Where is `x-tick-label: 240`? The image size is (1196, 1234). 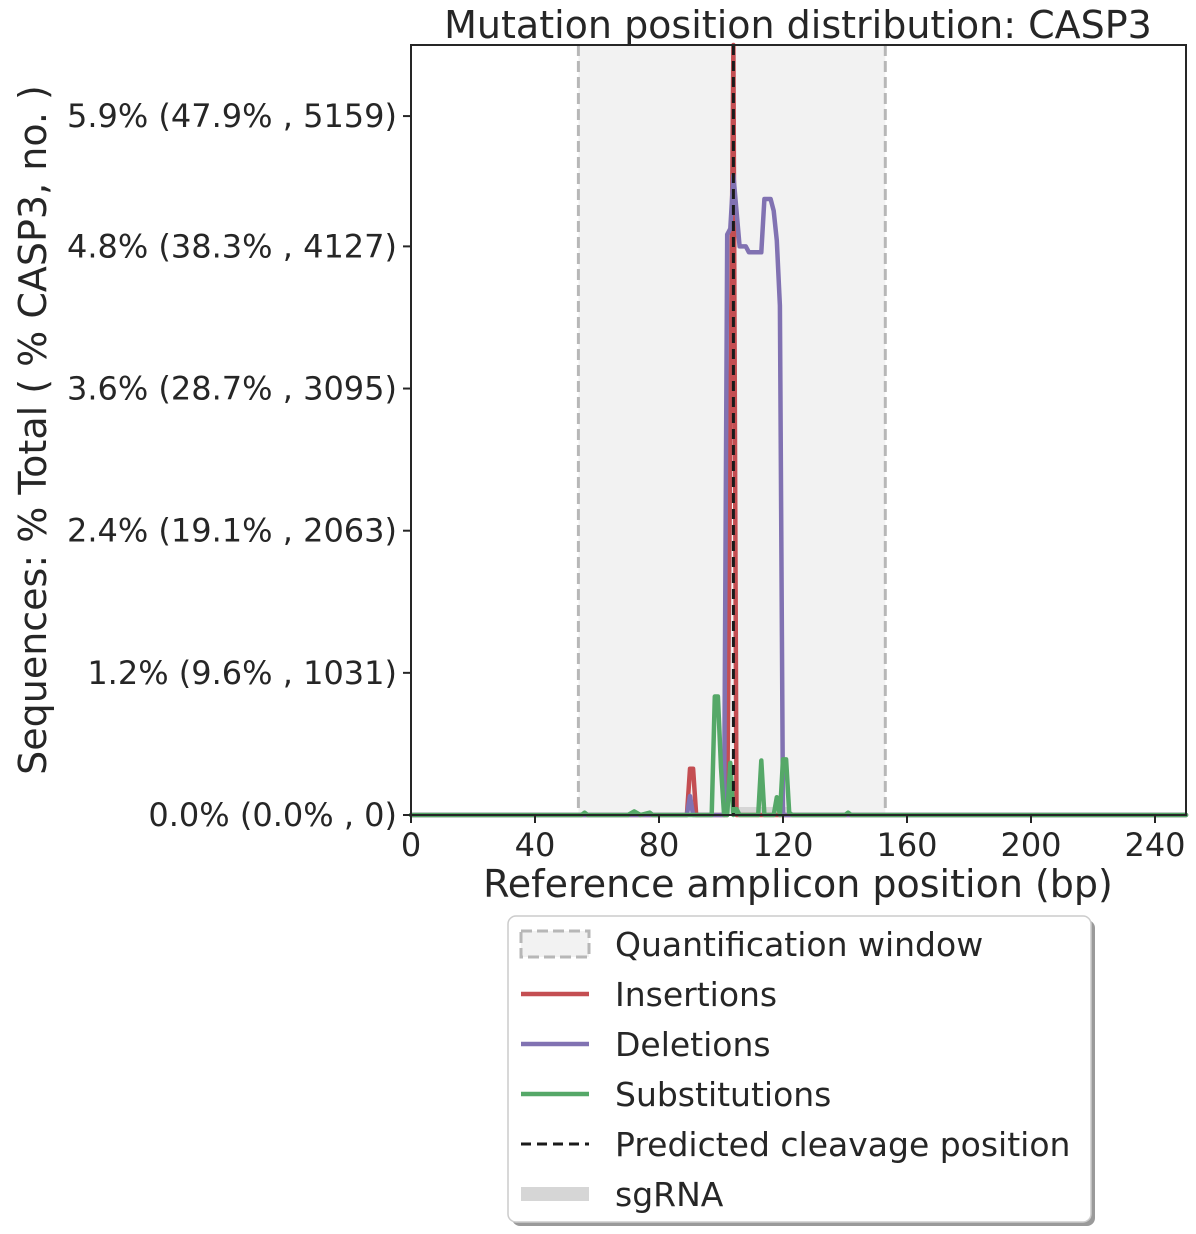 x-tick-label: 240 is located at coordinates (1154, 845).